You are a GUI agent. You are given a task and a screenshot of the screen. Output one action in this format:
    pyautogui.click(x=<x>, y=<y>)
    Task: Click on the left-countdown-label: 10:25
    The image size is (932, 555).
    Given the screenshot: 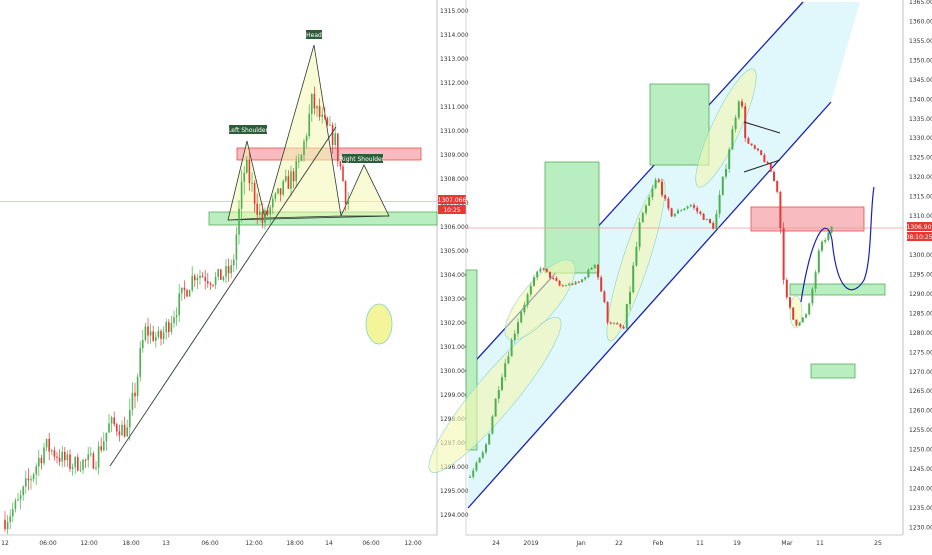 What is the action you would take?
    pyautogui.click(x=451, y=210)
    